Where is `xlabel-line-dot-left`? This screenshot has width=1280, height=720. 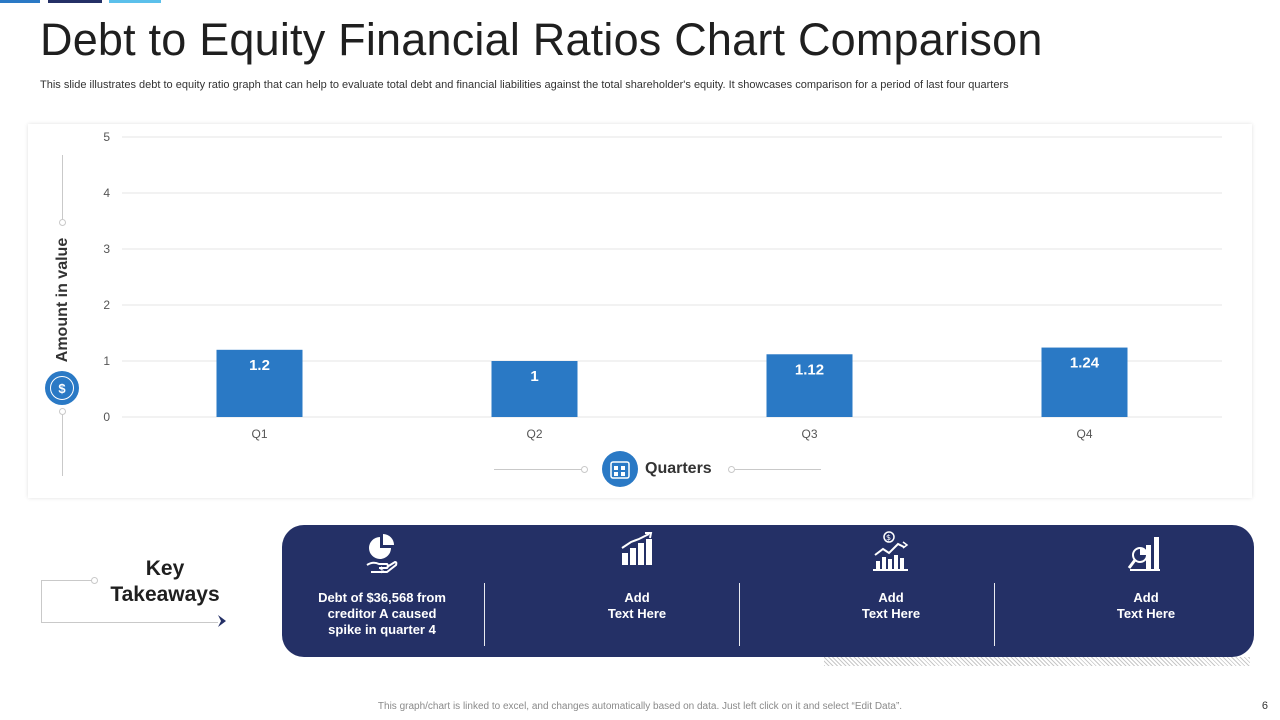
xlabel-line-dot-left is located at coordinates (584, 469).